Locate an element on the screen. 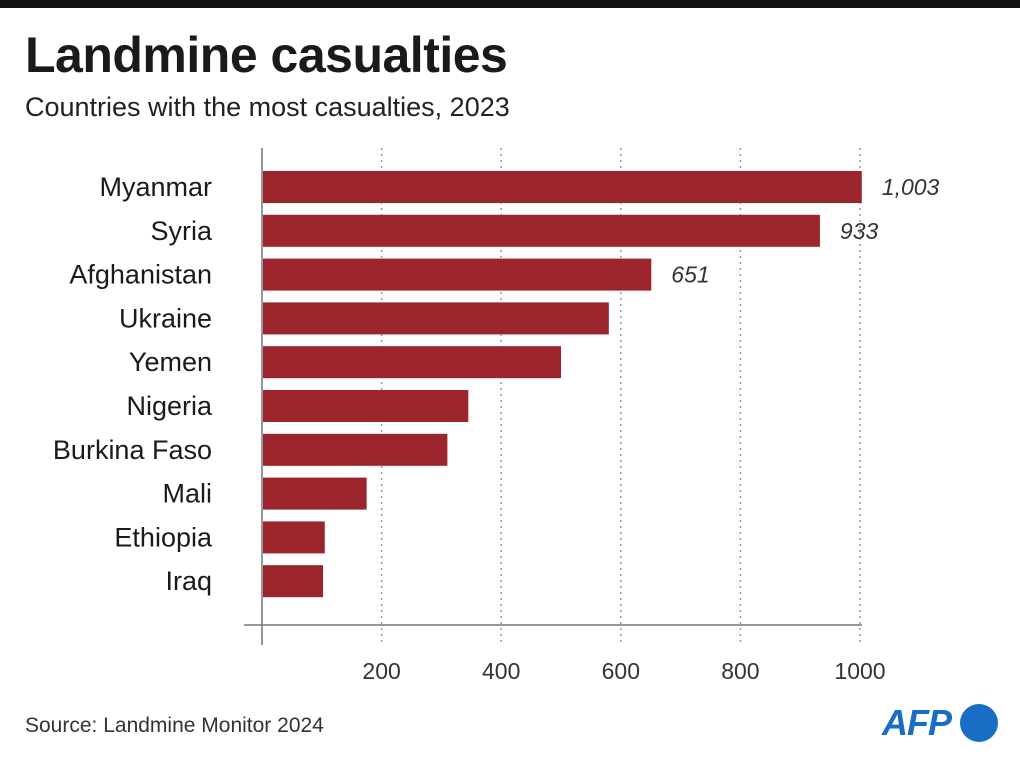  bar-nigeria is located at coordinates (366, 406).